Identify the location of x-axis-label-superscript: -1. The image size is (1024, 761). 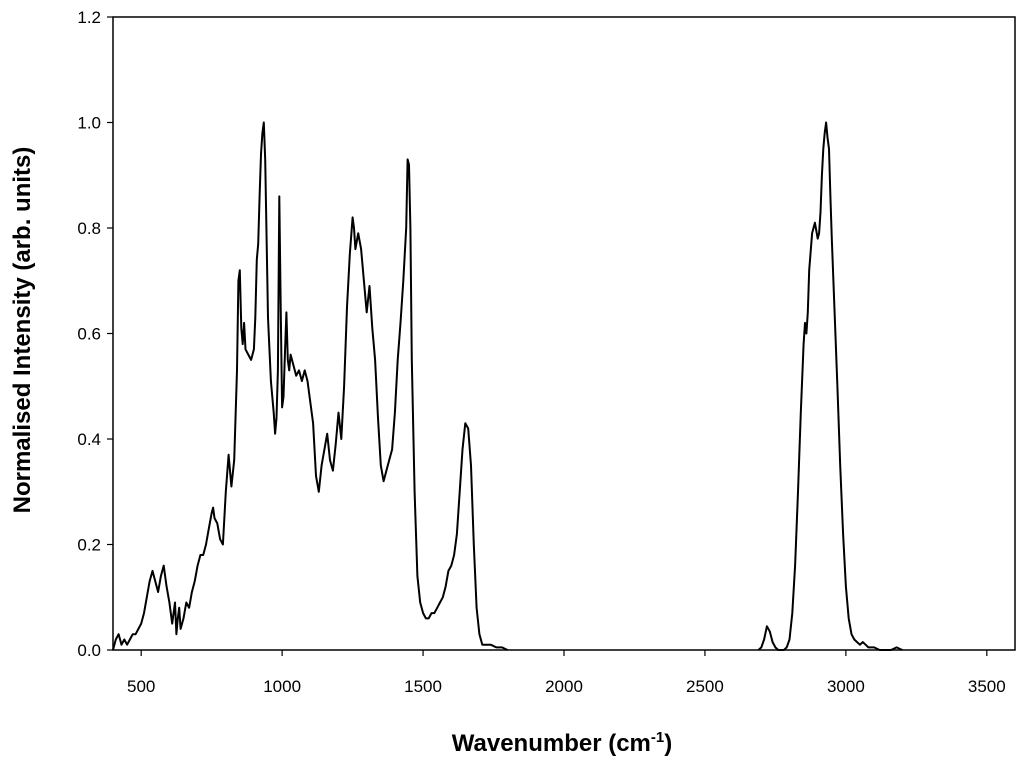
(657, 737).